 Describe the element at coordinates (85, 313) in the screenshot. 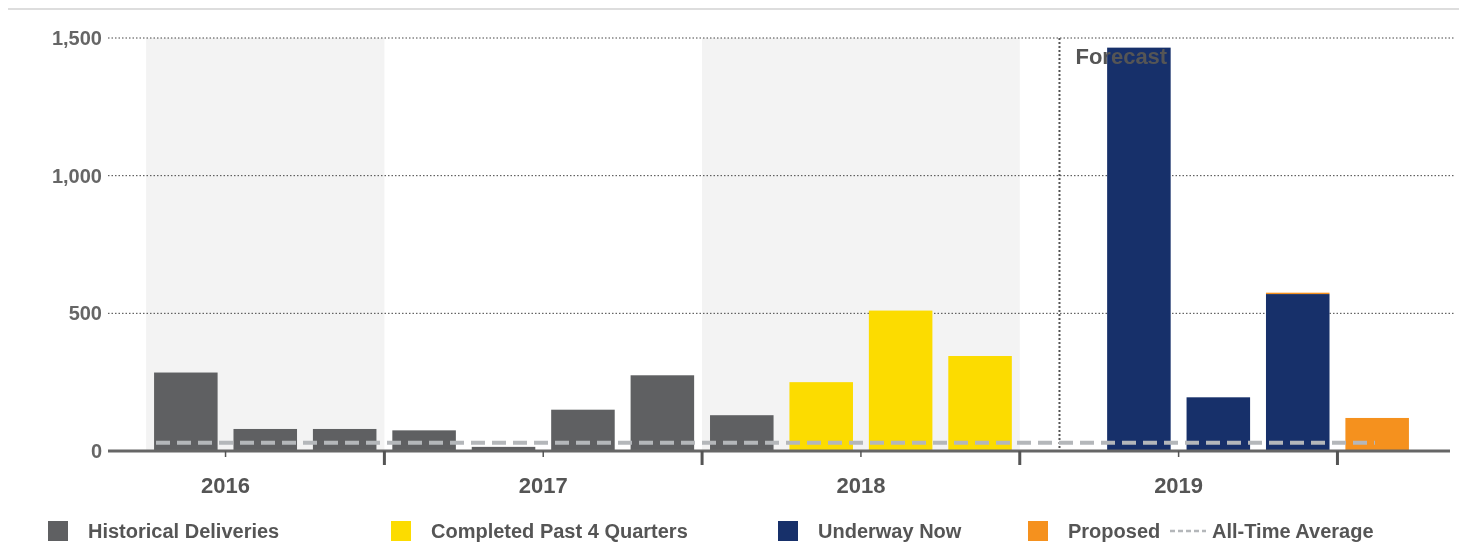

I see `y-tick-label: 500` at that location.